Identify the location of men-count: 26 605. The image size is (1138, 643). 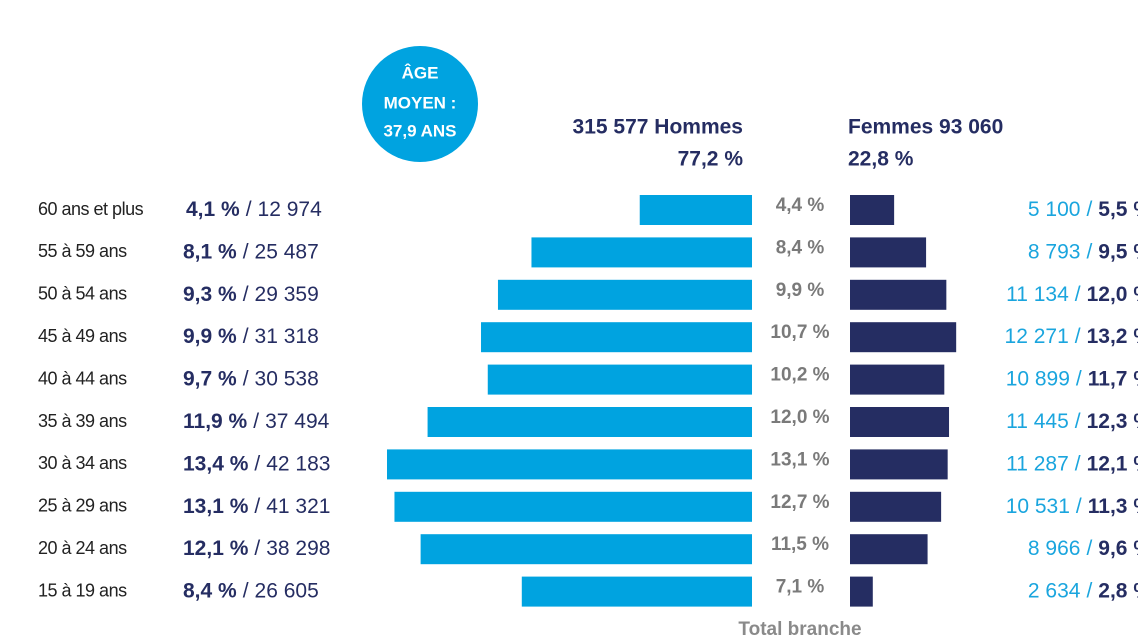
(287, 590).